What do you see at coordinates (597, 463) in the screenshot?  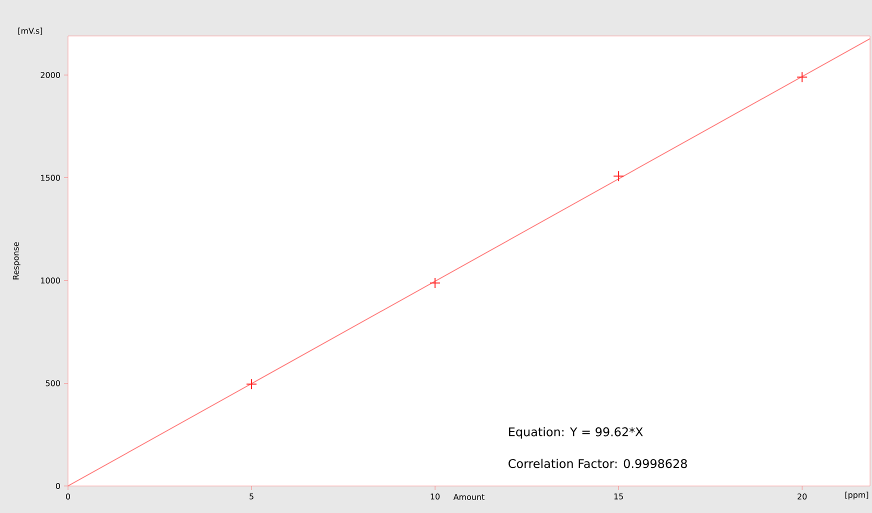 I see `annotation: Correlation Factor: 0.9998628` at bounding box center [597, 463].